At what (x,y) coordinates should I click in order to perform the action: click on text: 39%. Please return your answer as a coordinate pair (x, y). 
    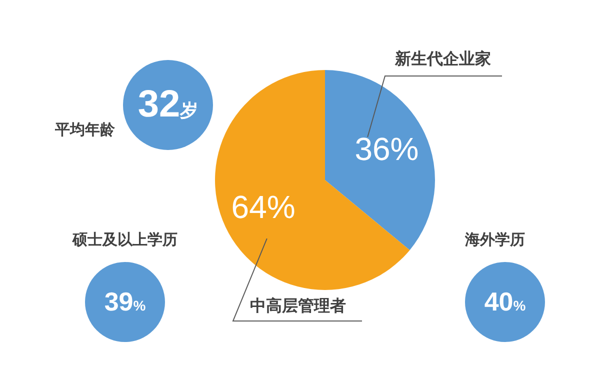
    Looking at the image, I should click on (125, 302).